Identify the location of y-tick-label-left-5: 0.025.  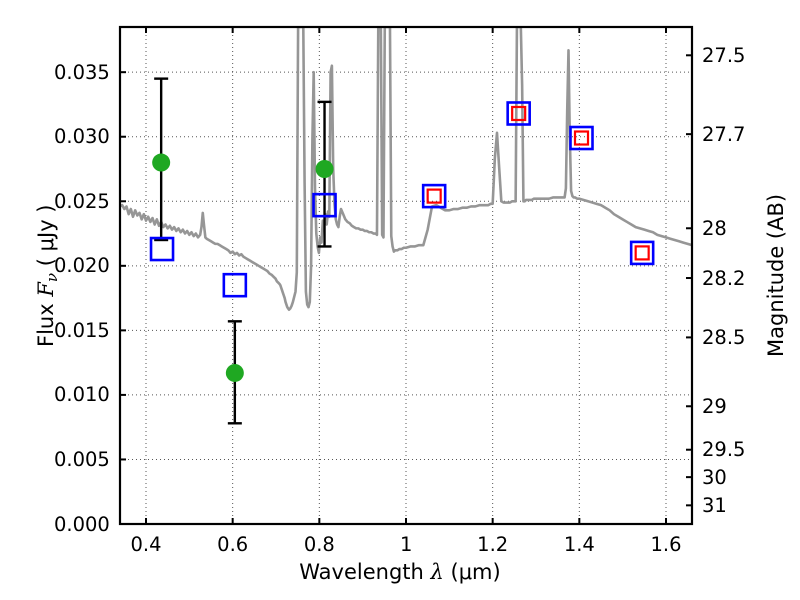
(82, 201).